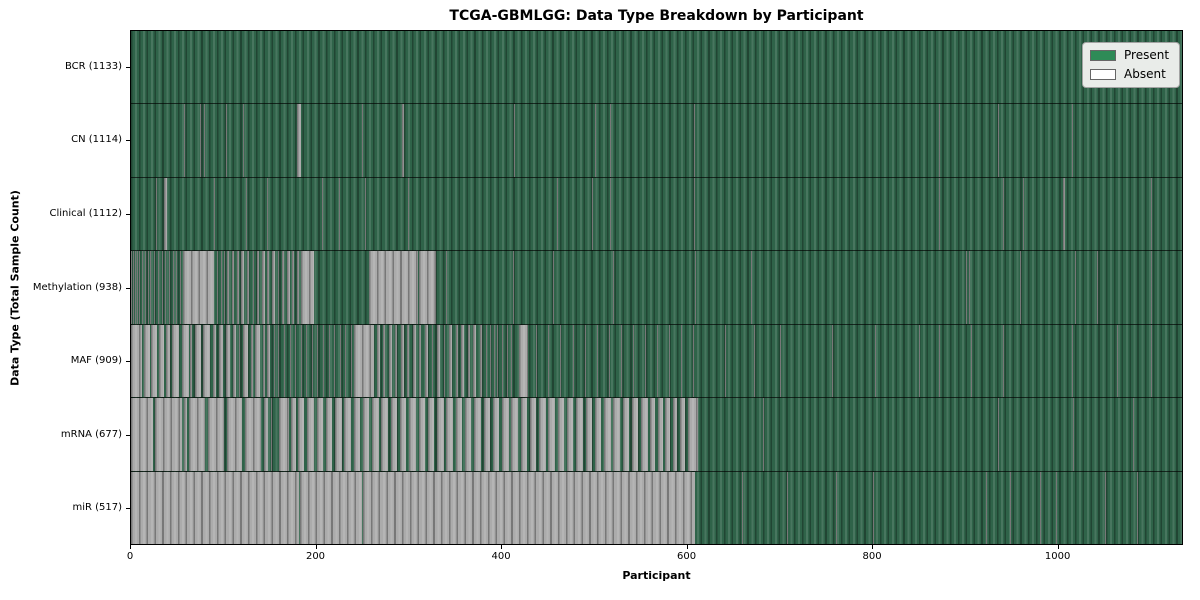 The height and width of the screenshot is (600, 1200). What do you see at coordinates (86, 213) in the screenshot?
I see `y-tick-label-Clinical: Clinical (1112)` at bounding box center [86, 213].